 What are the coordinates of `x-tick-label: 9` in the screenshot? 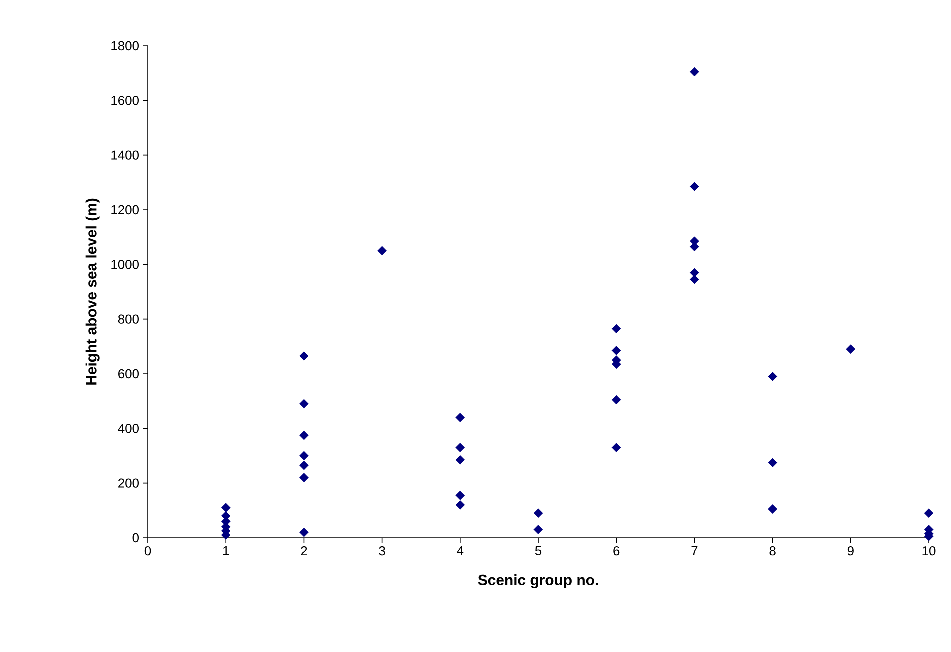 It's located at (851, 551).